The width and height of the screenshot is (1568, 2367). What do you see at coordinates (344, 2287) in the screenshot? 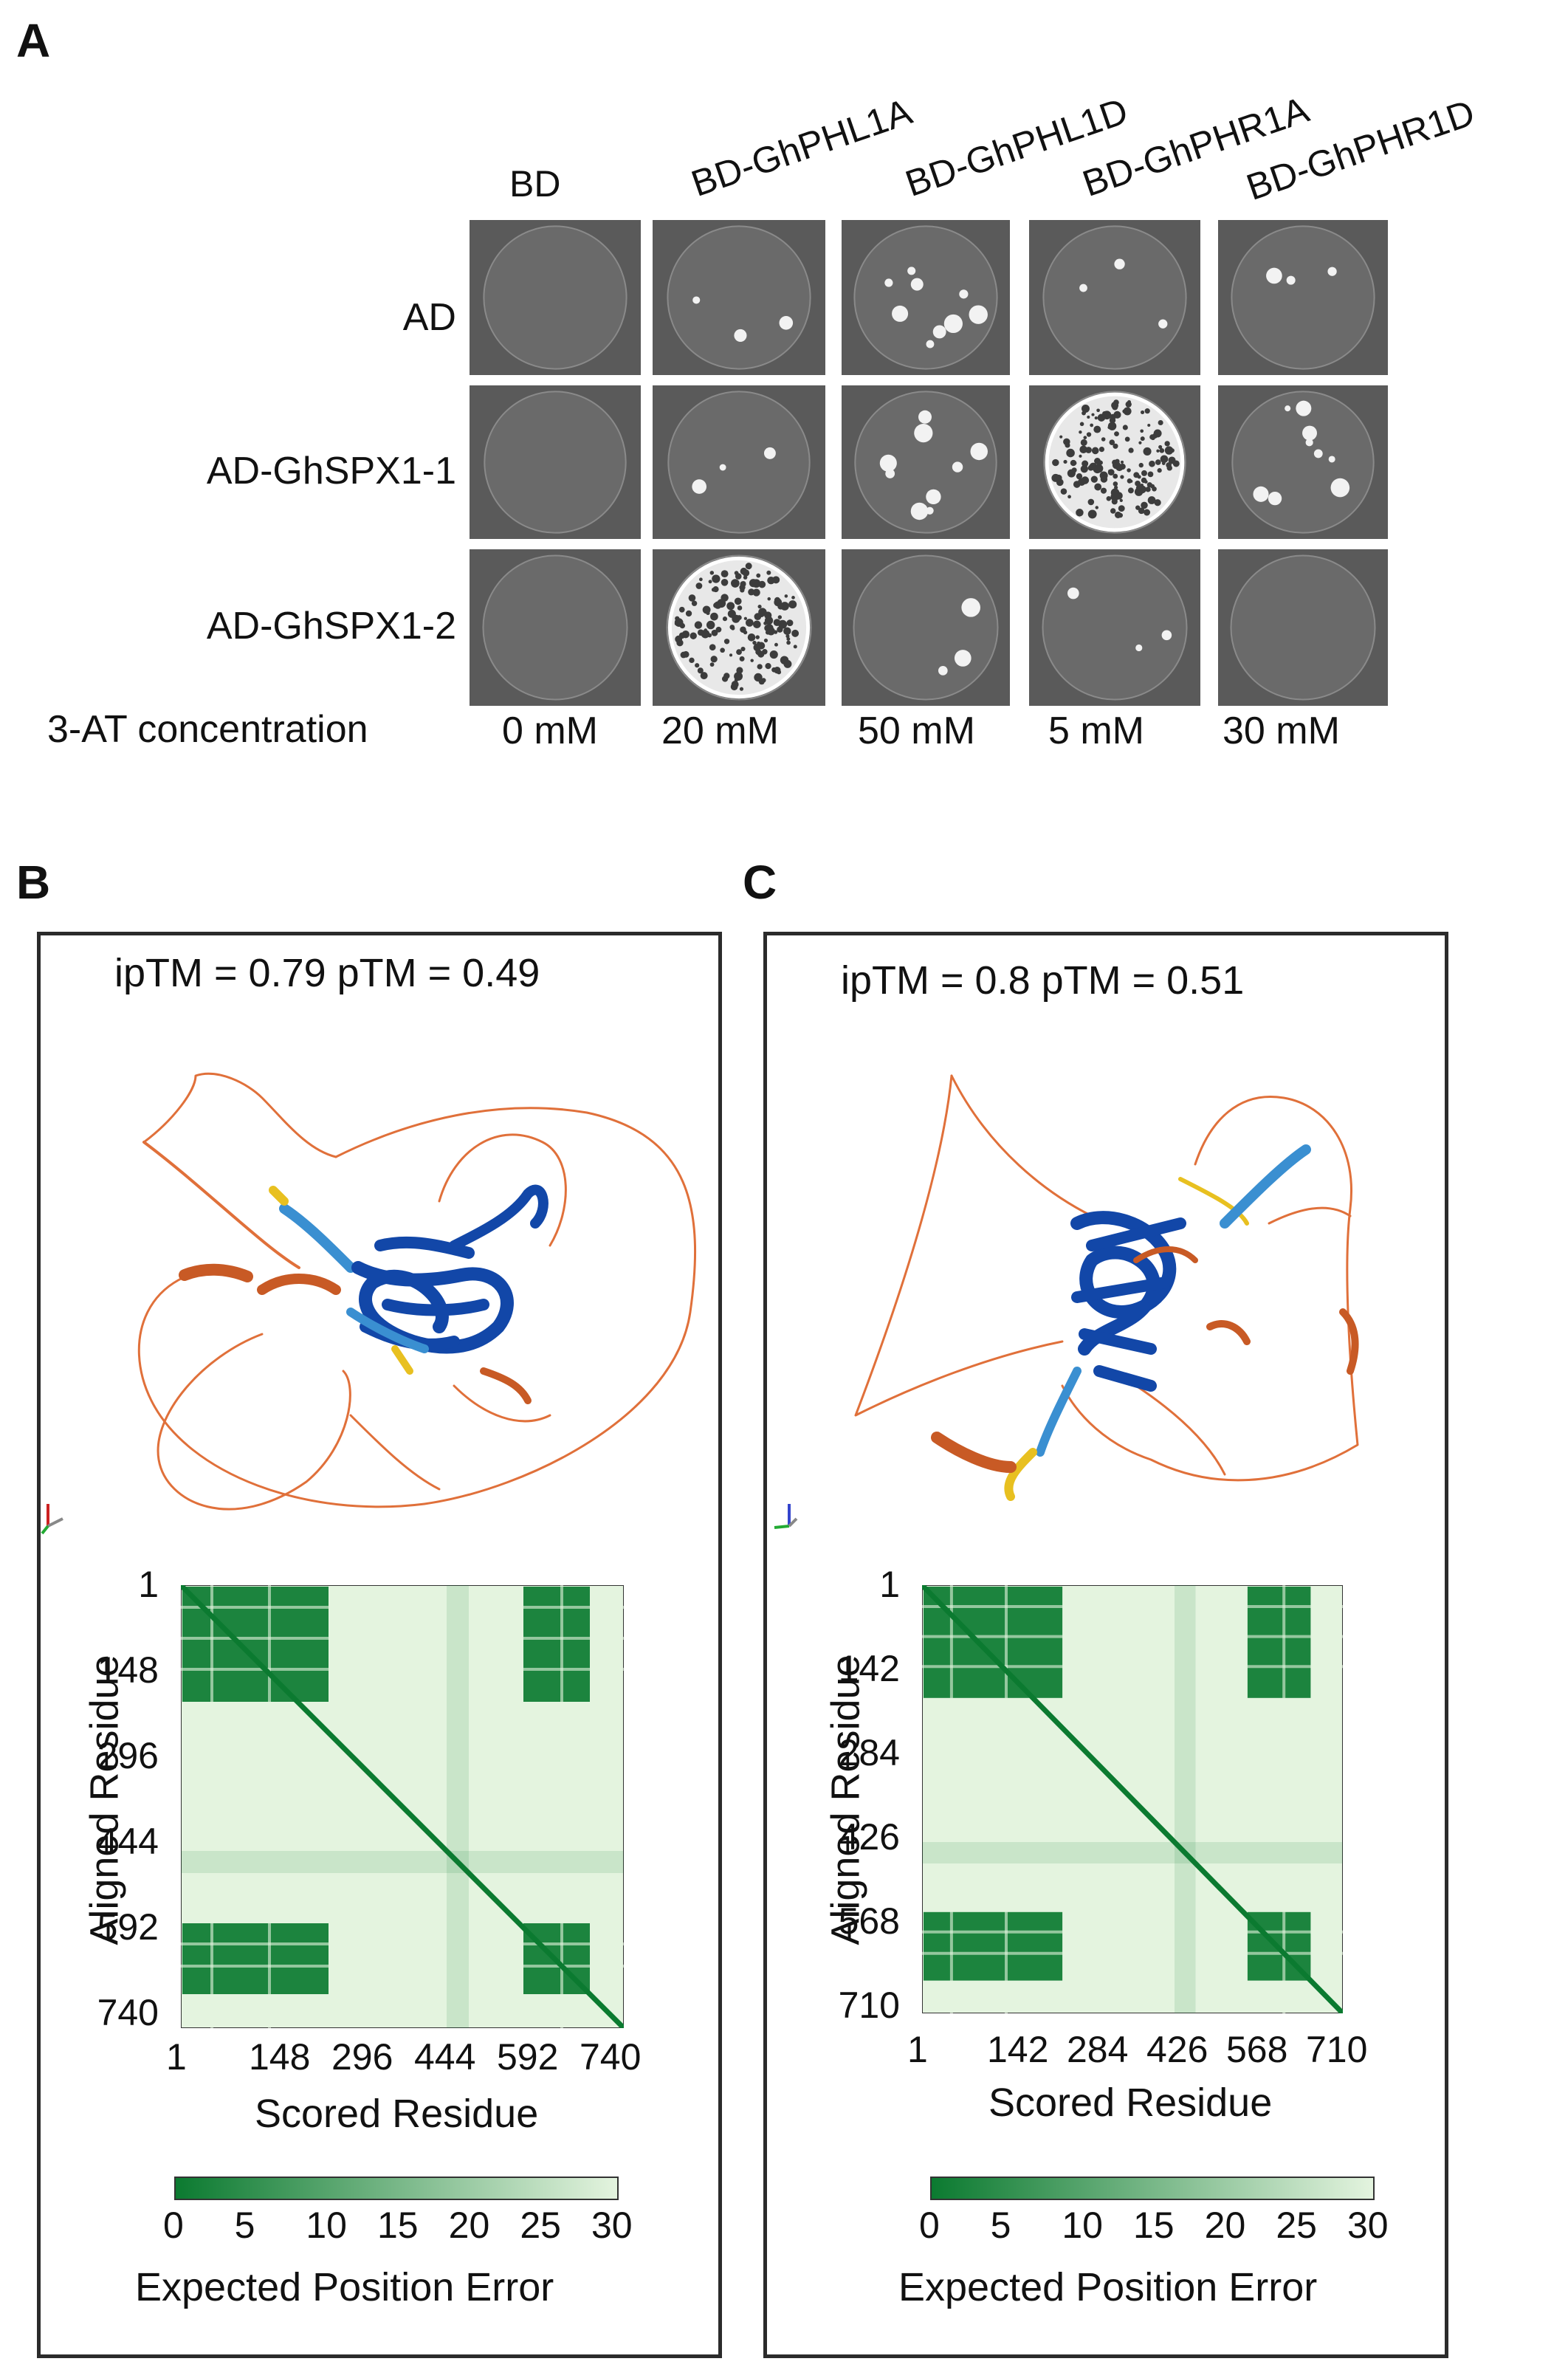
I see `panel-b-colorbar-label: Expected Position Error` at bounding box center [344, 2287].